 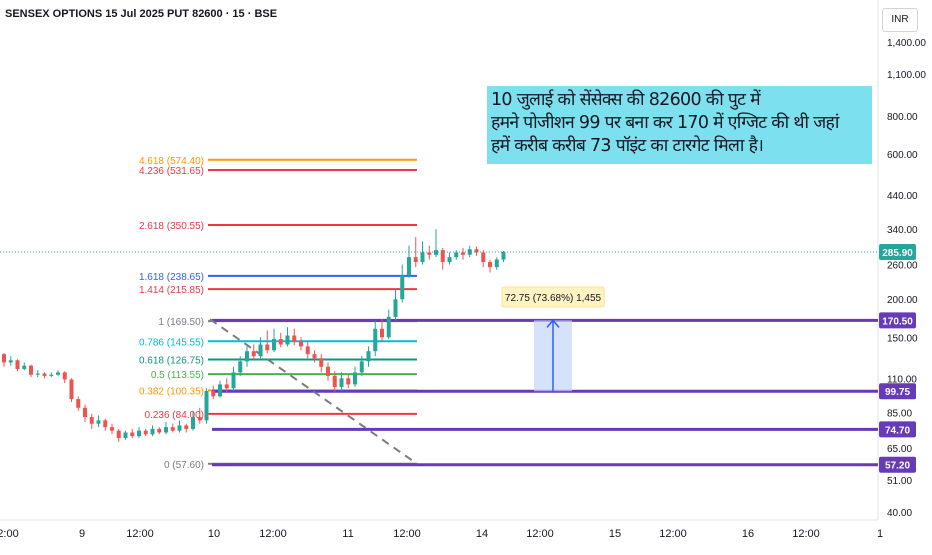 What do you see at coordinates (902, 117) in the screenshot?
I see `y-tick-label: 800.00` at bounding box center [902, 117].